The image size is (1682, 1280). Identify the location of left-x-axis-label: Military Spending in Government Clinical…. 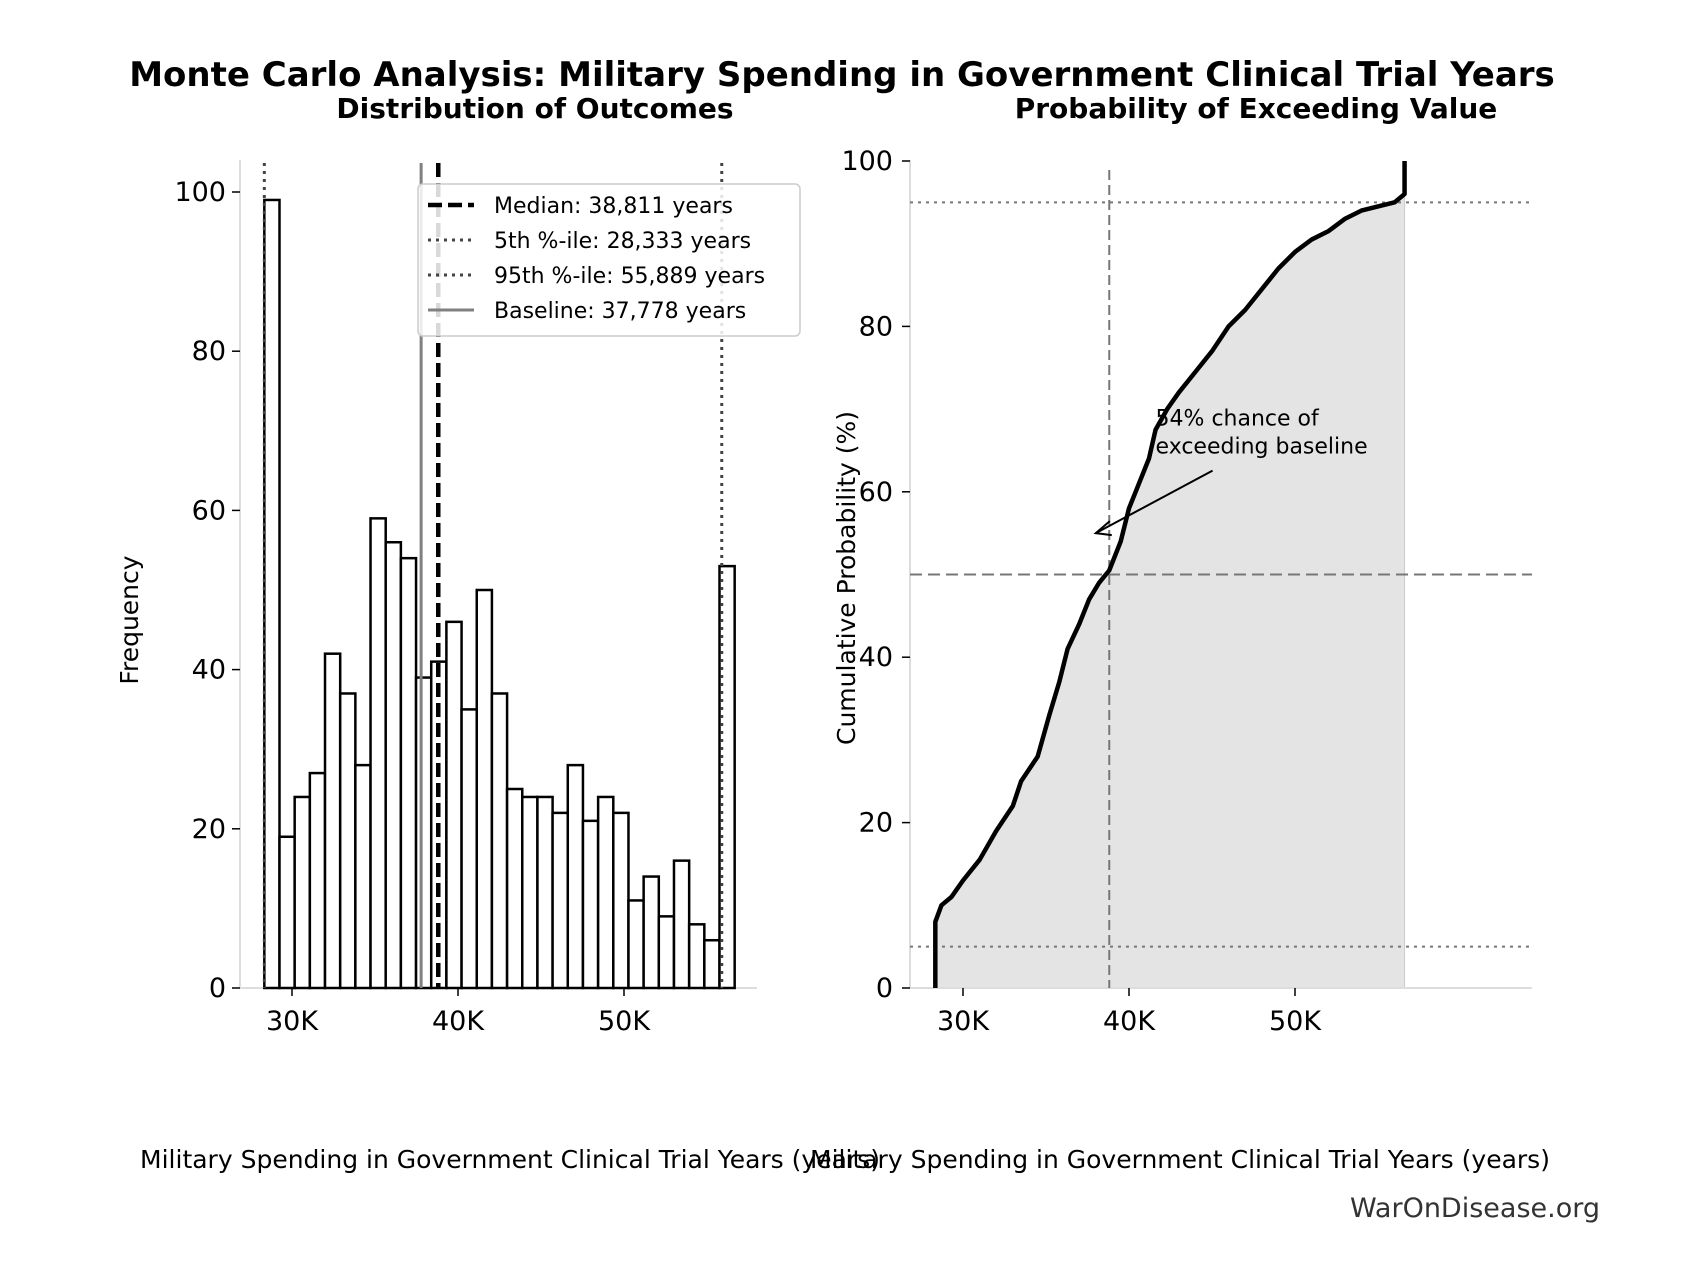
(510, 1159).